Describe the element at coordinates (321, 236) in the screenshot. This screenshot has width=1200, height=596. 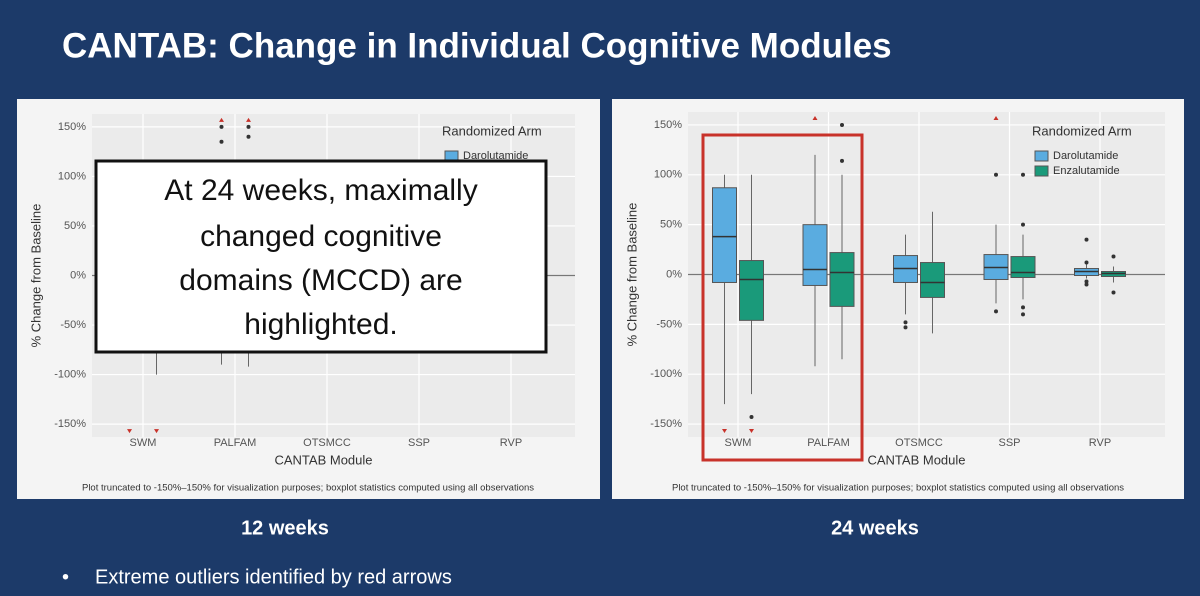
I see `overlay-line: changed cognitive` at that location.